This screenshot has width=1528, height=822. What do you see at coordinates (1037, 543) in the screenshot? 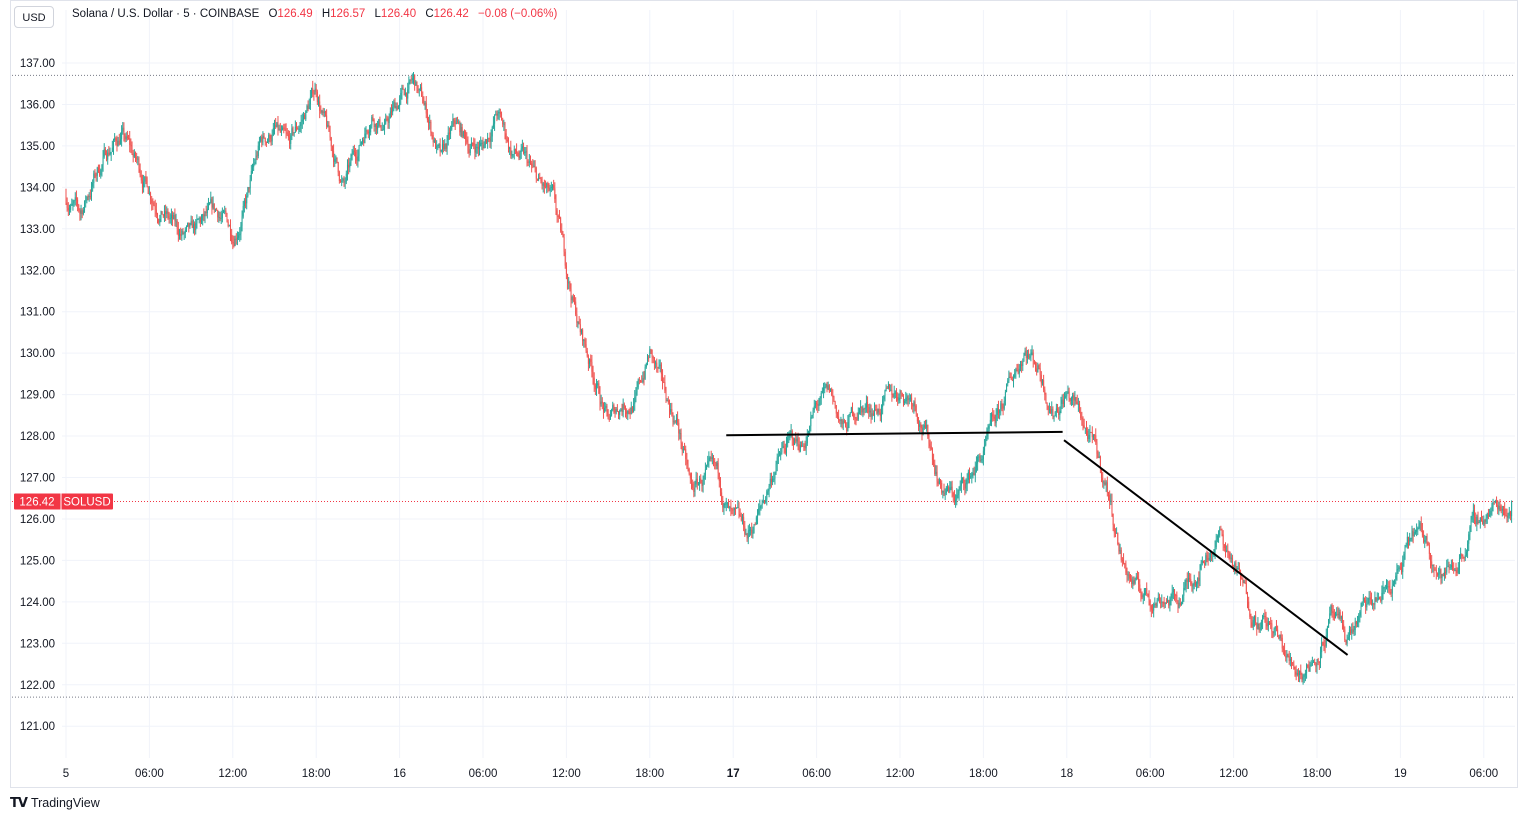
I see `drawing-tools` at bounding box center [1037, 543].